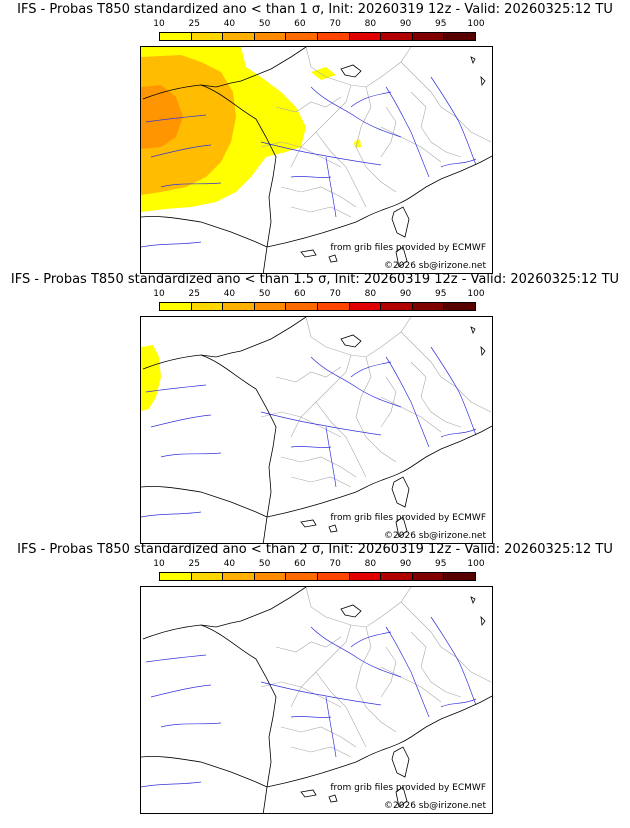 This screenshot has height=828, width=630. What do you see at coordinates (264, 24) in the screenshot?
I see `colorbar-tick-label: 50` at bounding box center [264, 24].